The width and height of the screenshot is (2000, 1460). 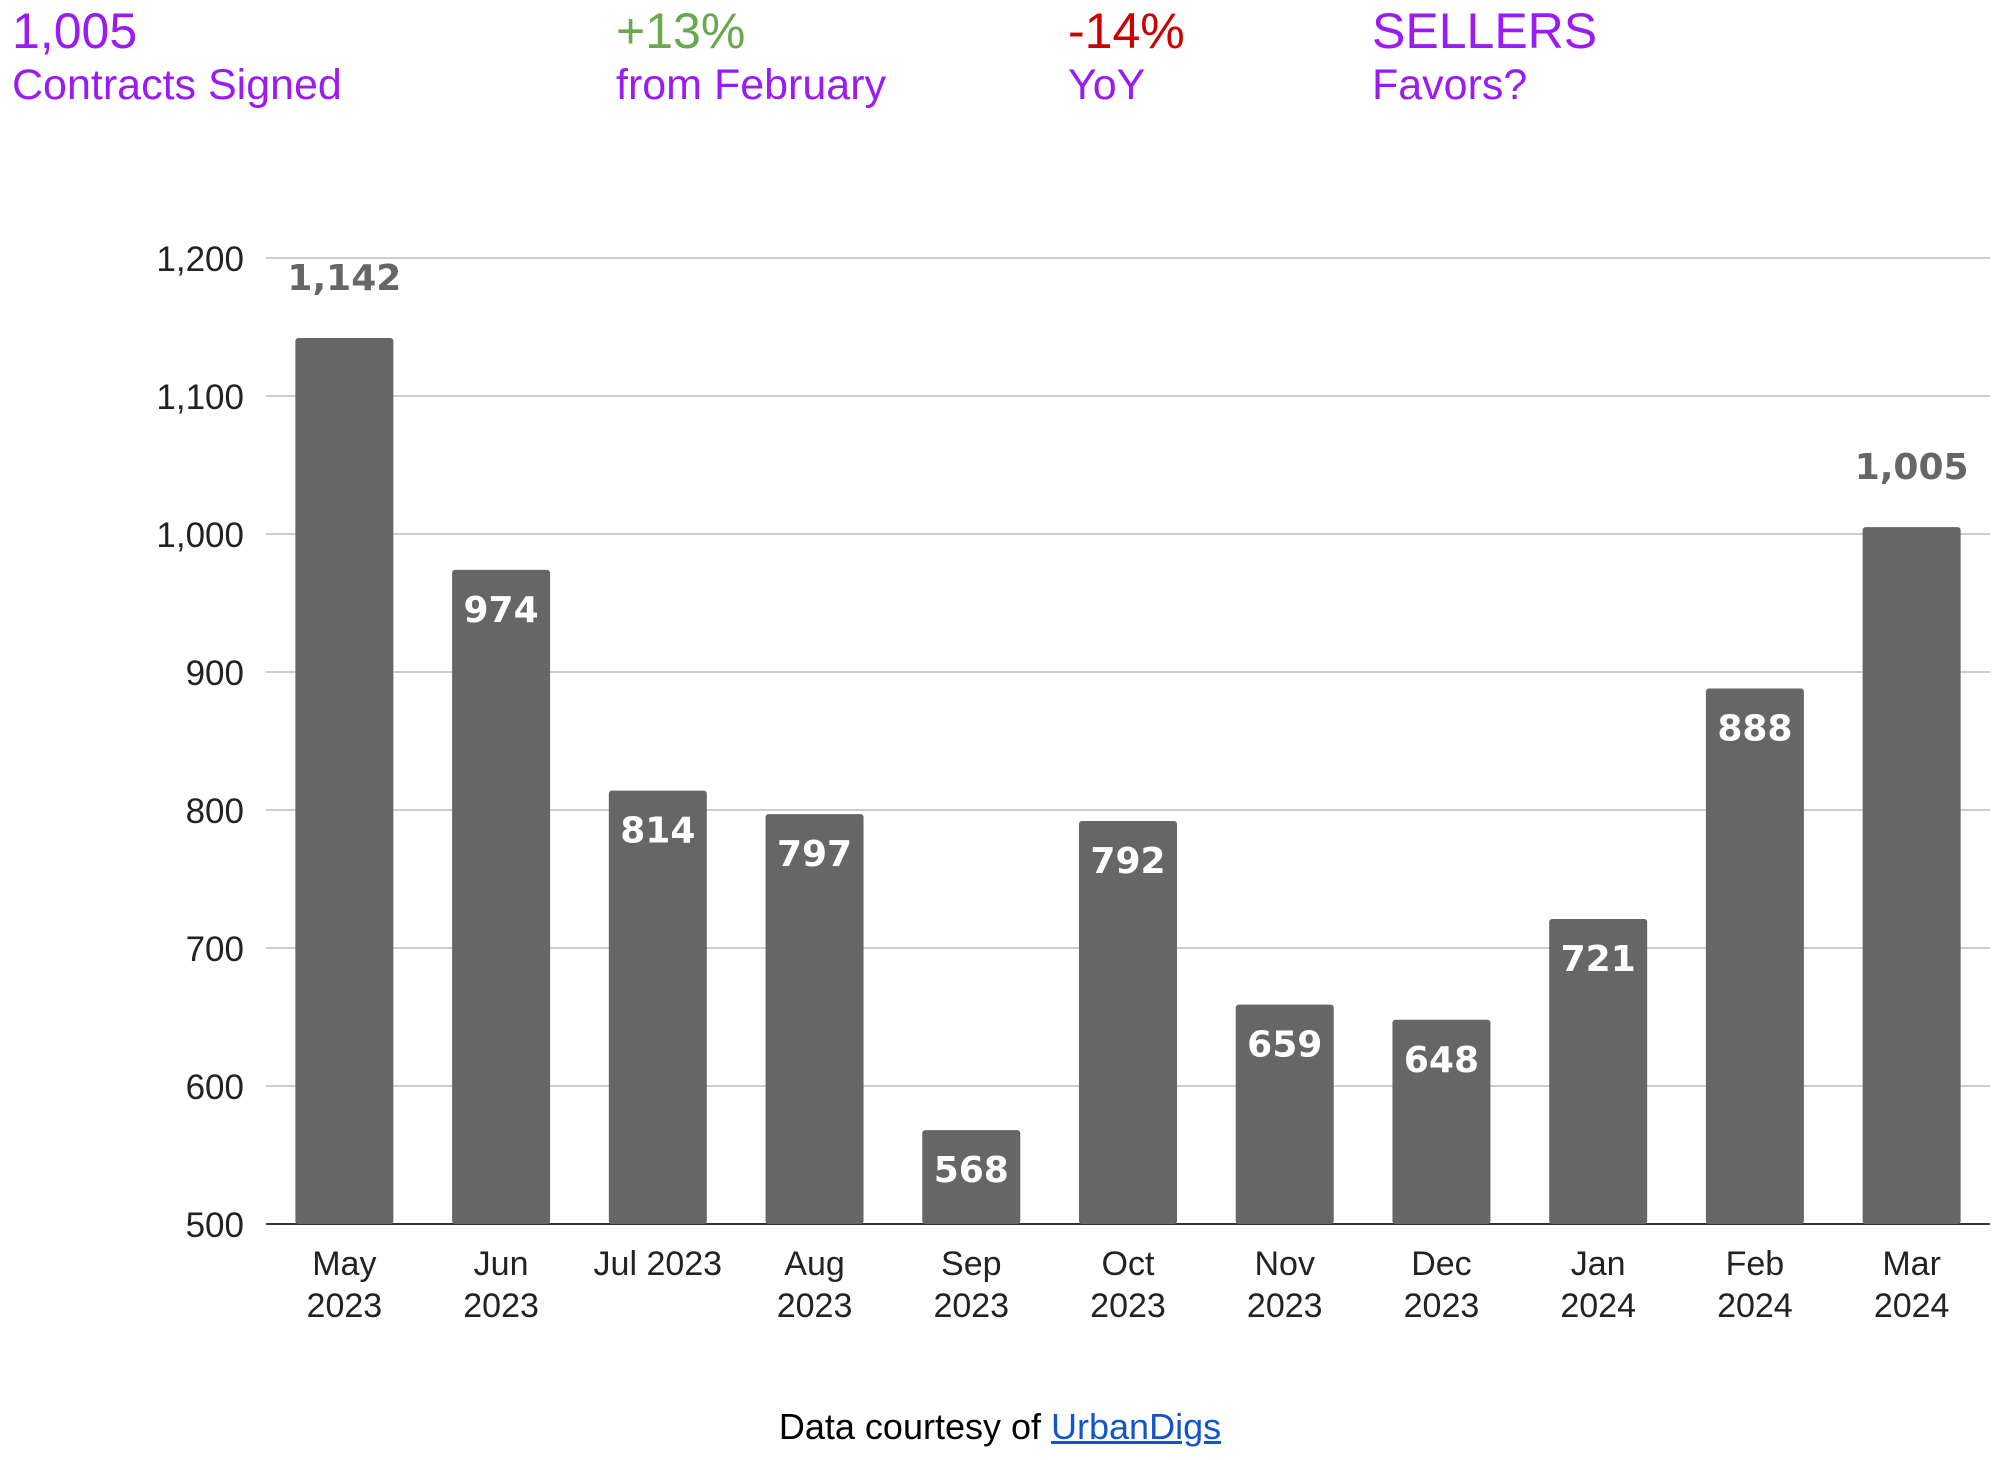 I want to click on x-tick-label: Sep, so click(x=971, y=1264).